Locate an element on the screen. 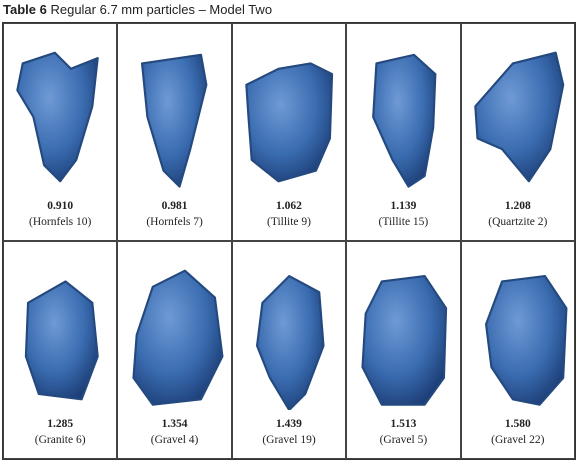 The image size is (580, 465). particle-value: 1.285 is located at coordinates (60, 424).